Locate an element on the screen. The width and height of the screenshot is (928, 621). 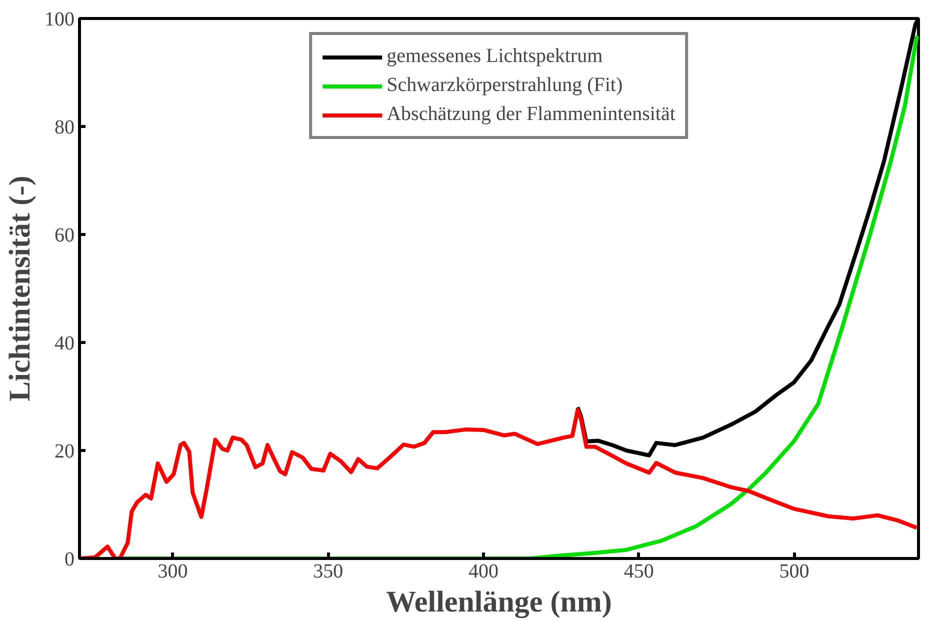
x-tick-label: 300 is located at coordinates (173, 571).